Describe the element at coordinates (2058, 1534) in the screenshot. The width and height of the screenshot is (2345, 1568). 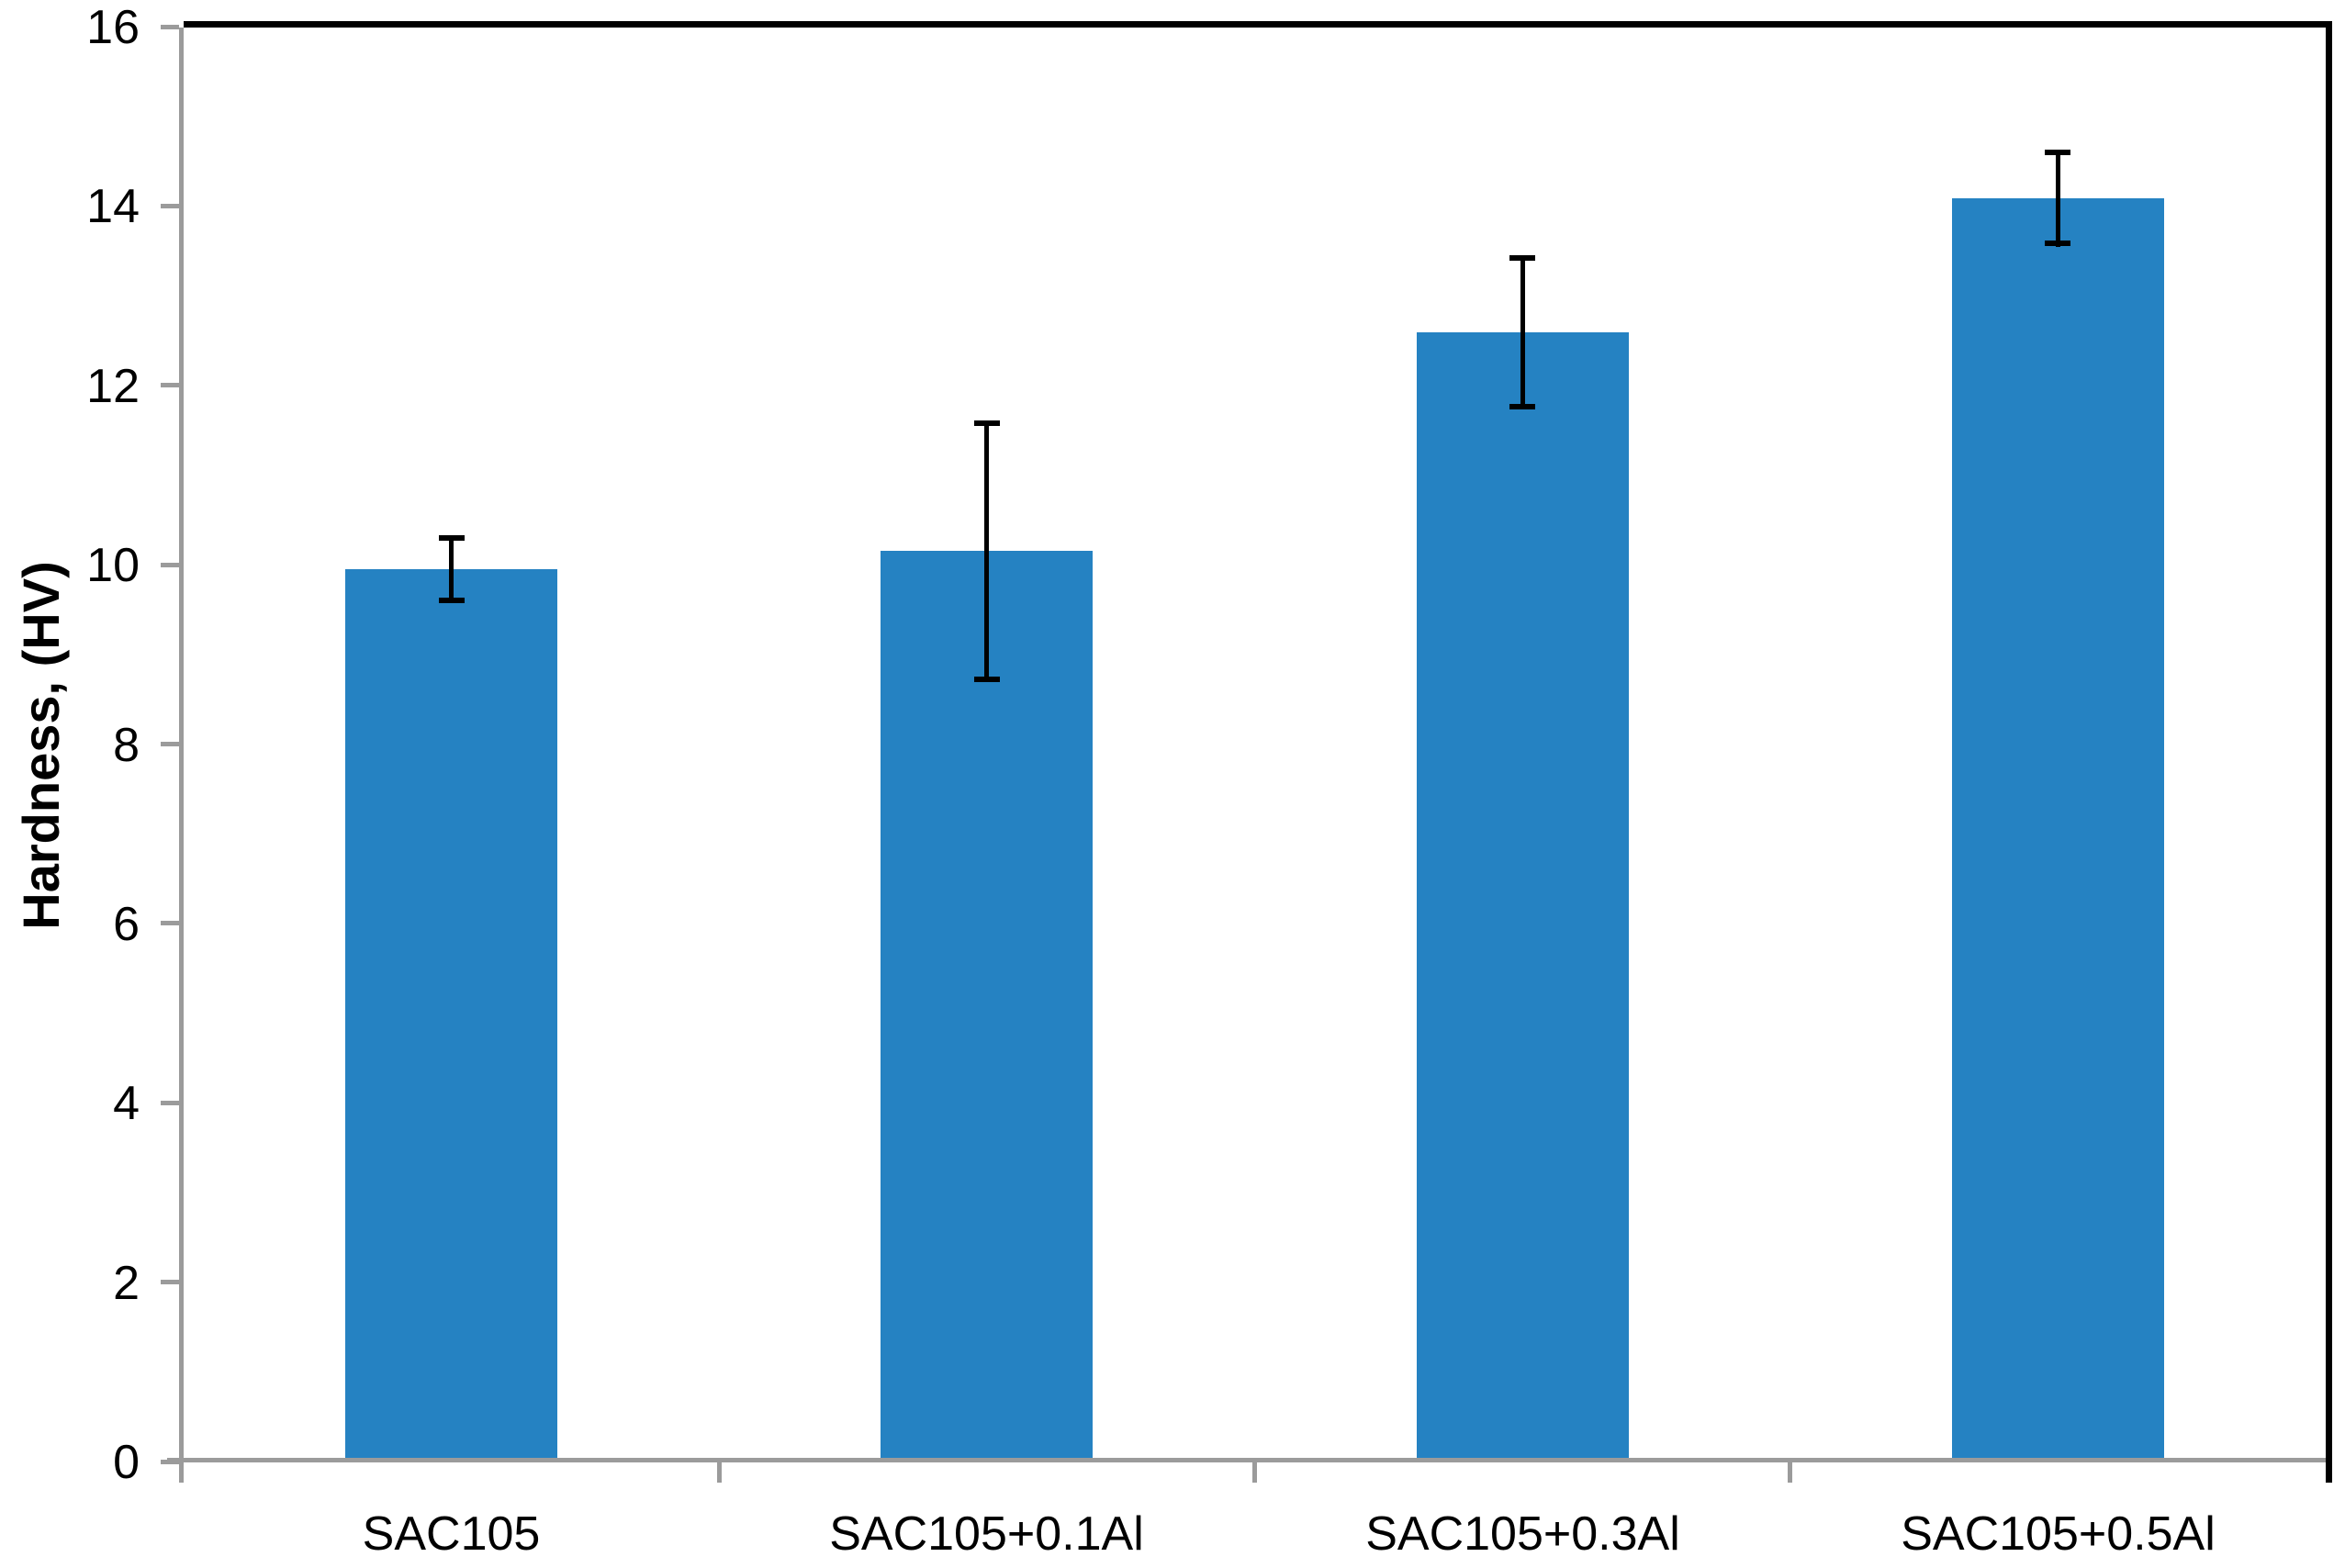
I see `x-category-label: SAC105+0.5Al` at that location.